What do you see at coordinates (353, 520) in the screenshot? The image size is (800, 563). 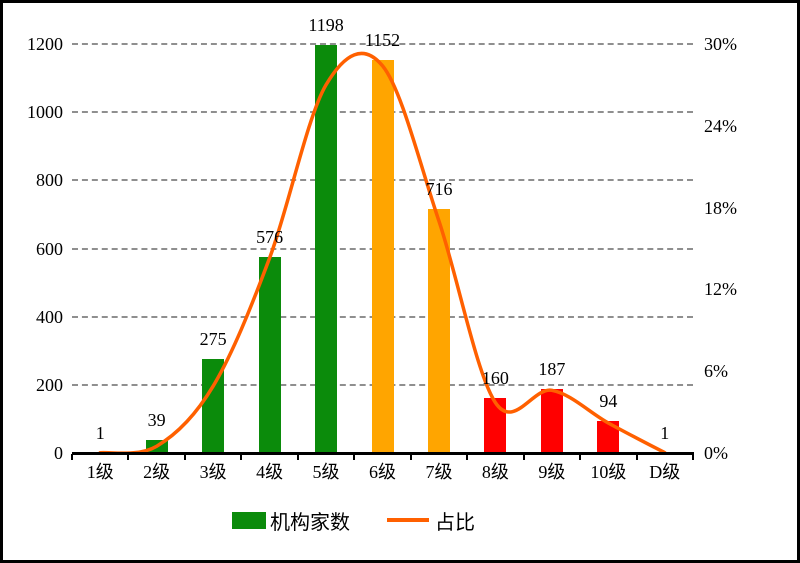 I see `legend: 机构家数 占比` at bounding box center [353, 520].